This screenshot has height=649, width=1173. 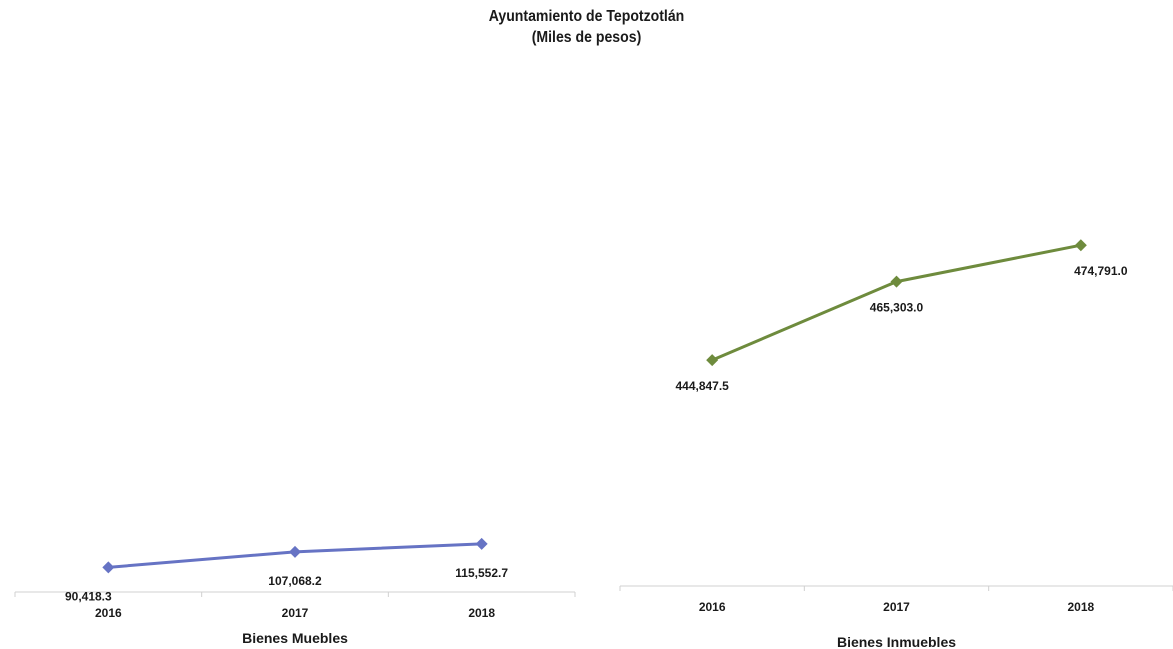 What do you see at coordinates (702, 386) in the screenshot?
I see `data-label: 444,847.5` at bounding box center [702, 386].